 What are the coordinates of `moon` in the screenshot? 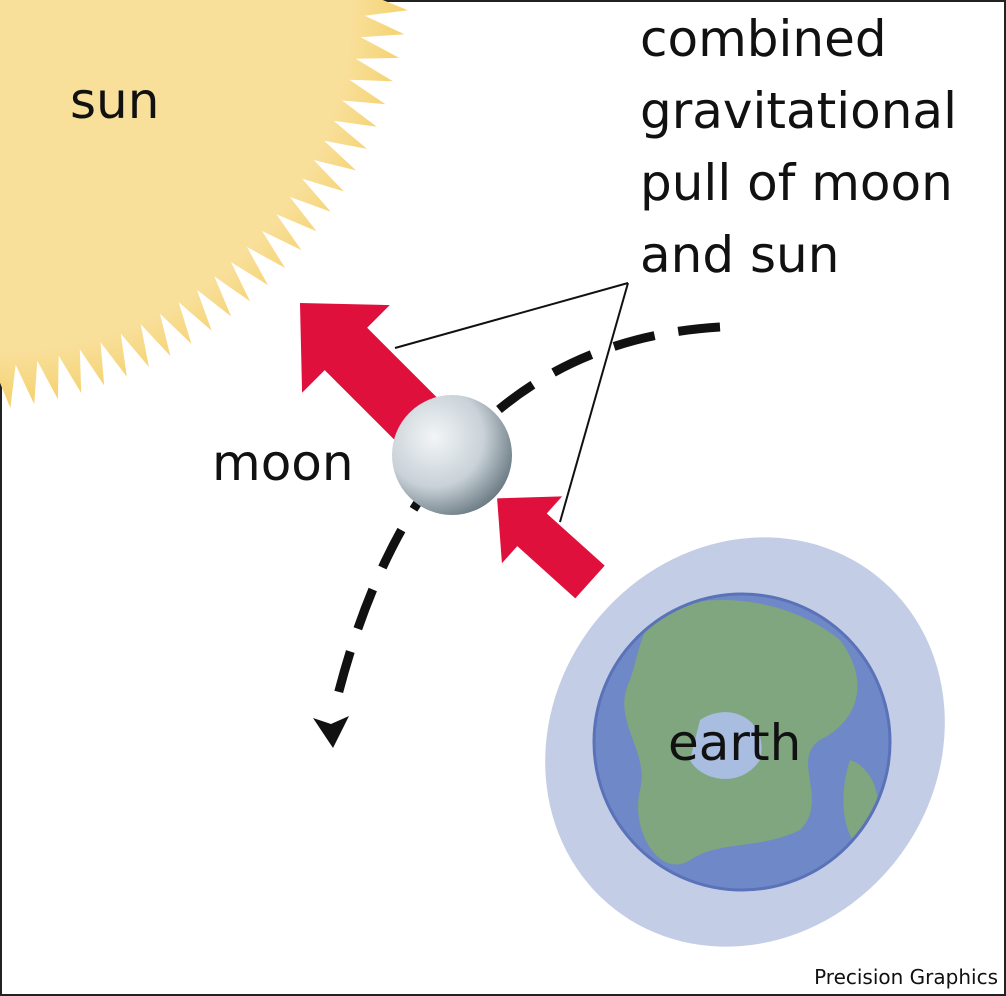 It's located at (452, 455).